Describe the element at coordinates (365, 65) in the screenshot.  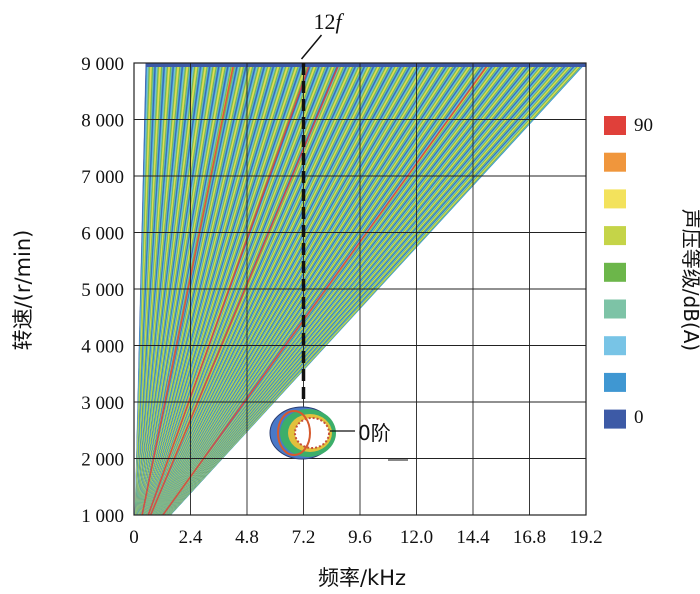
I see `top-edge-band` at that location.